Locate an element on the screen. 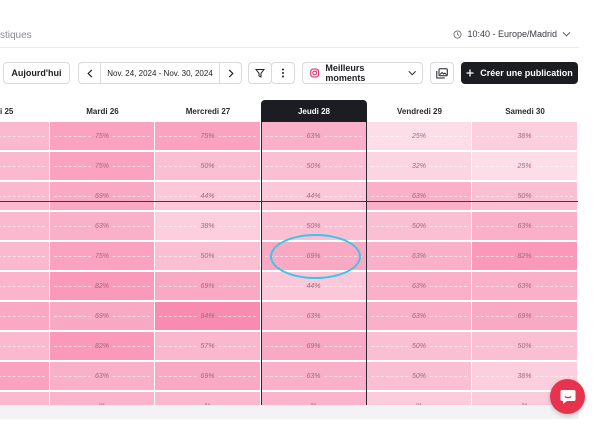 This screenshot has width=599, height=439. heatmap-cell: 1% is located at coordinates (25, 376).